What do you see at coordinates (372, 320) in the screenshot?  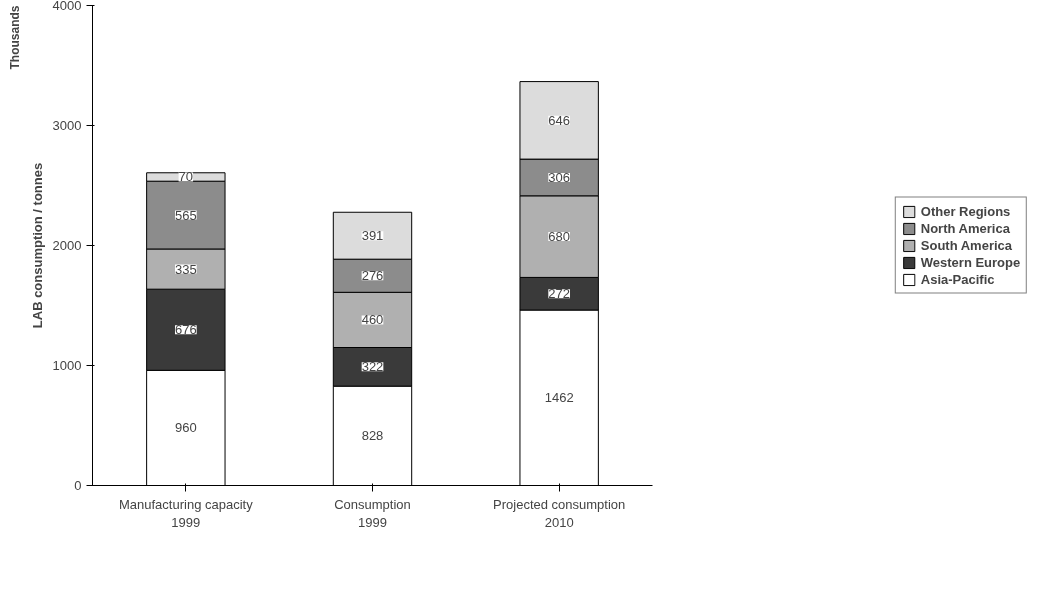 I see `data-label: 460` at bounding box center [372, 320].